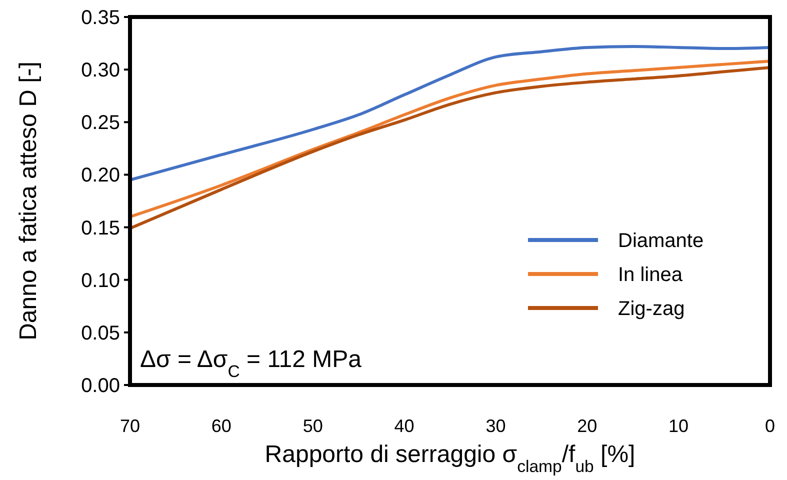  What do you see at coordinates (678, 426) in the screenshot?
I see `x-tick-label: 10` at bounding box center [678, 426].